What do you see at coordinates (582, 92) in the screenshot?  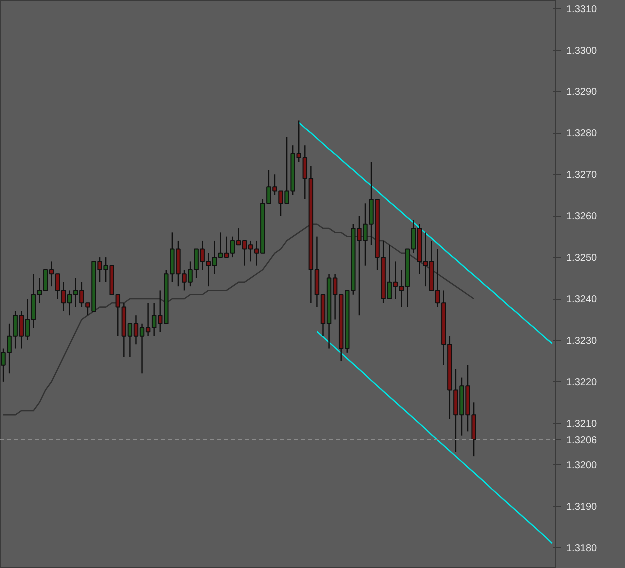 I see `y-tick-label: 1.3290` at bounding box center [582, 92].